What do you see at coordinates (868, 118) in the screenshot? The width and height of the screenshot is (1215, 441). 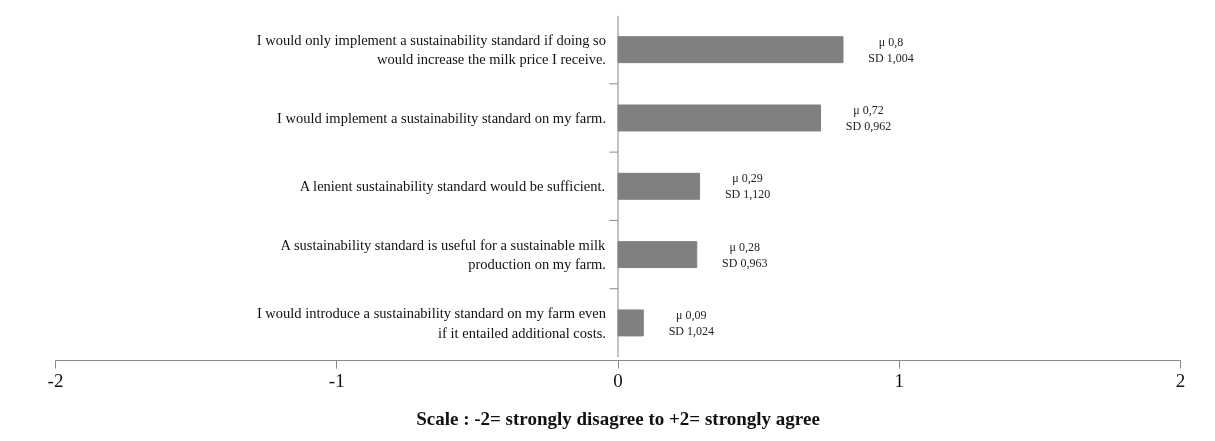 I see `data-label: μ 0,72 SD 0,962` at bounding box center [868, 118].